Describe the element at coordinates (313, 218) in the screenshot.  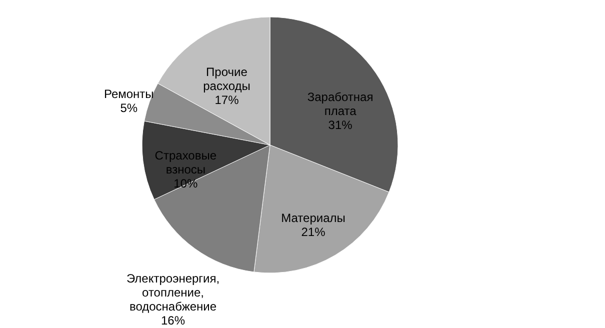
I see `slice-label: Материалы` at that location.